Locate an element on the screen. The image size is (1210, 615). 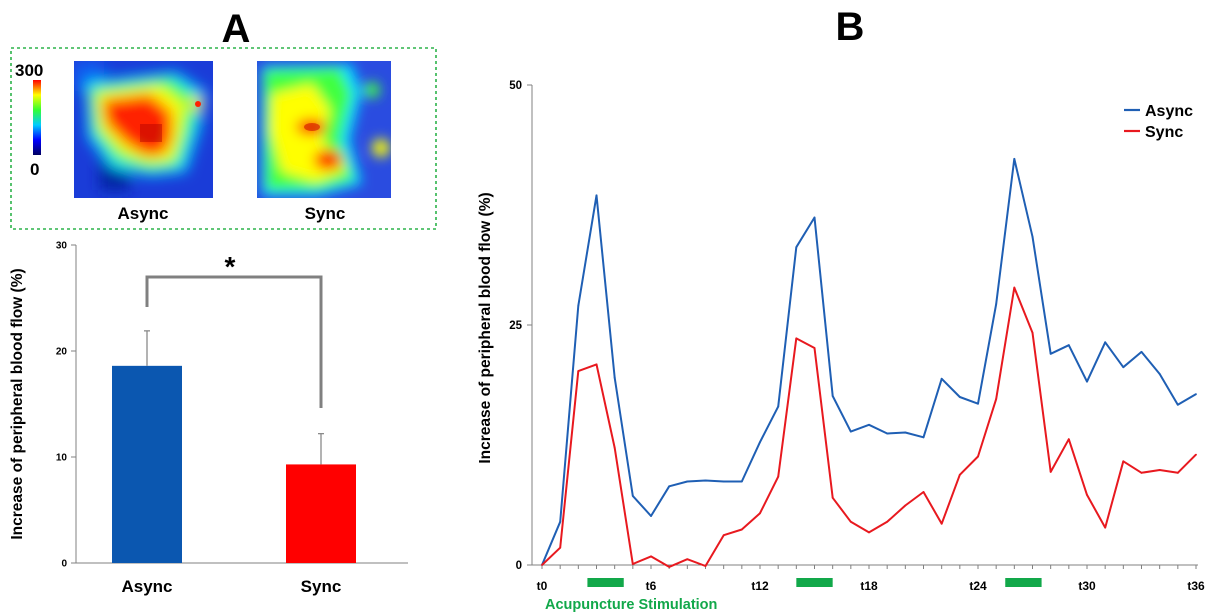
line-y-tick-label-1: 25 is located at coordinates (515, 326).